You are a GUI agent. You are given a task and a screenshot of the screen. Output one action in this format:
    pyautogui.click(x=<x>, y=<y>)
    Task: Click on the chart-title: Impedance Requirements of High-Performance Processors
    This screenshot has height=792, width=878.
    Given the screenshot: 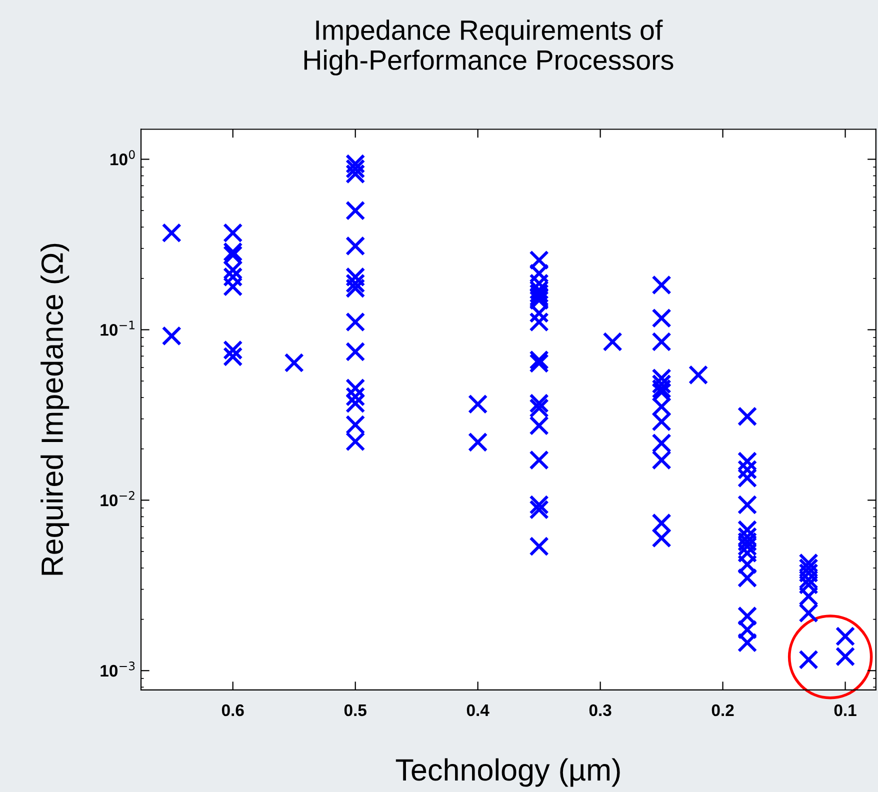 What is the action you would take?
    pyautogui.click(x=489, y=48)
    